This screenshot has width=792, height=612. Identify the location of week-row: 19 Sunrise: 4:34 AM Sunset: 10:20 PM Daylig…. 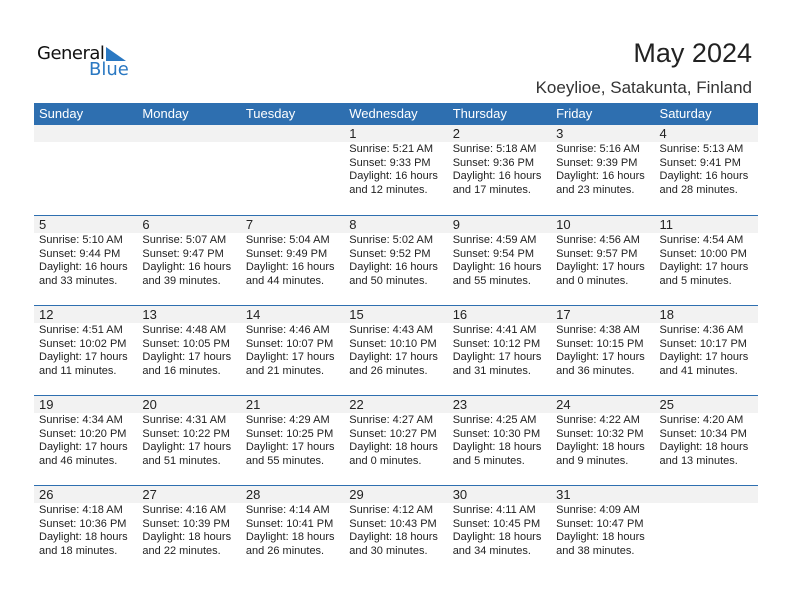
(396, 440).